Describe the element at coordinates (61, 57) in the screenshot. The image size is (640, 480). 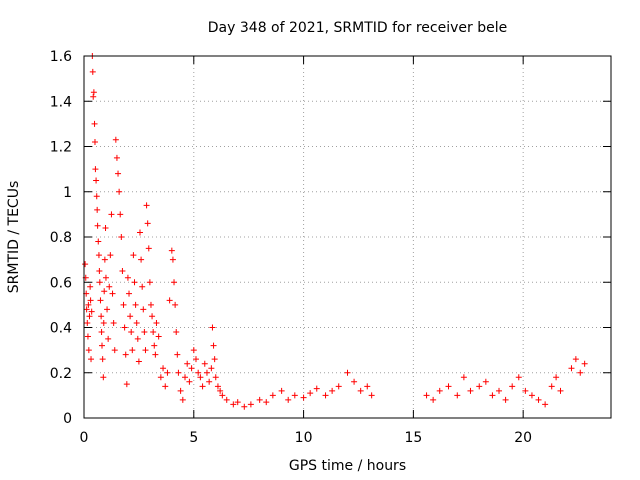
I see `y-tick-label: 1.6` at that location.